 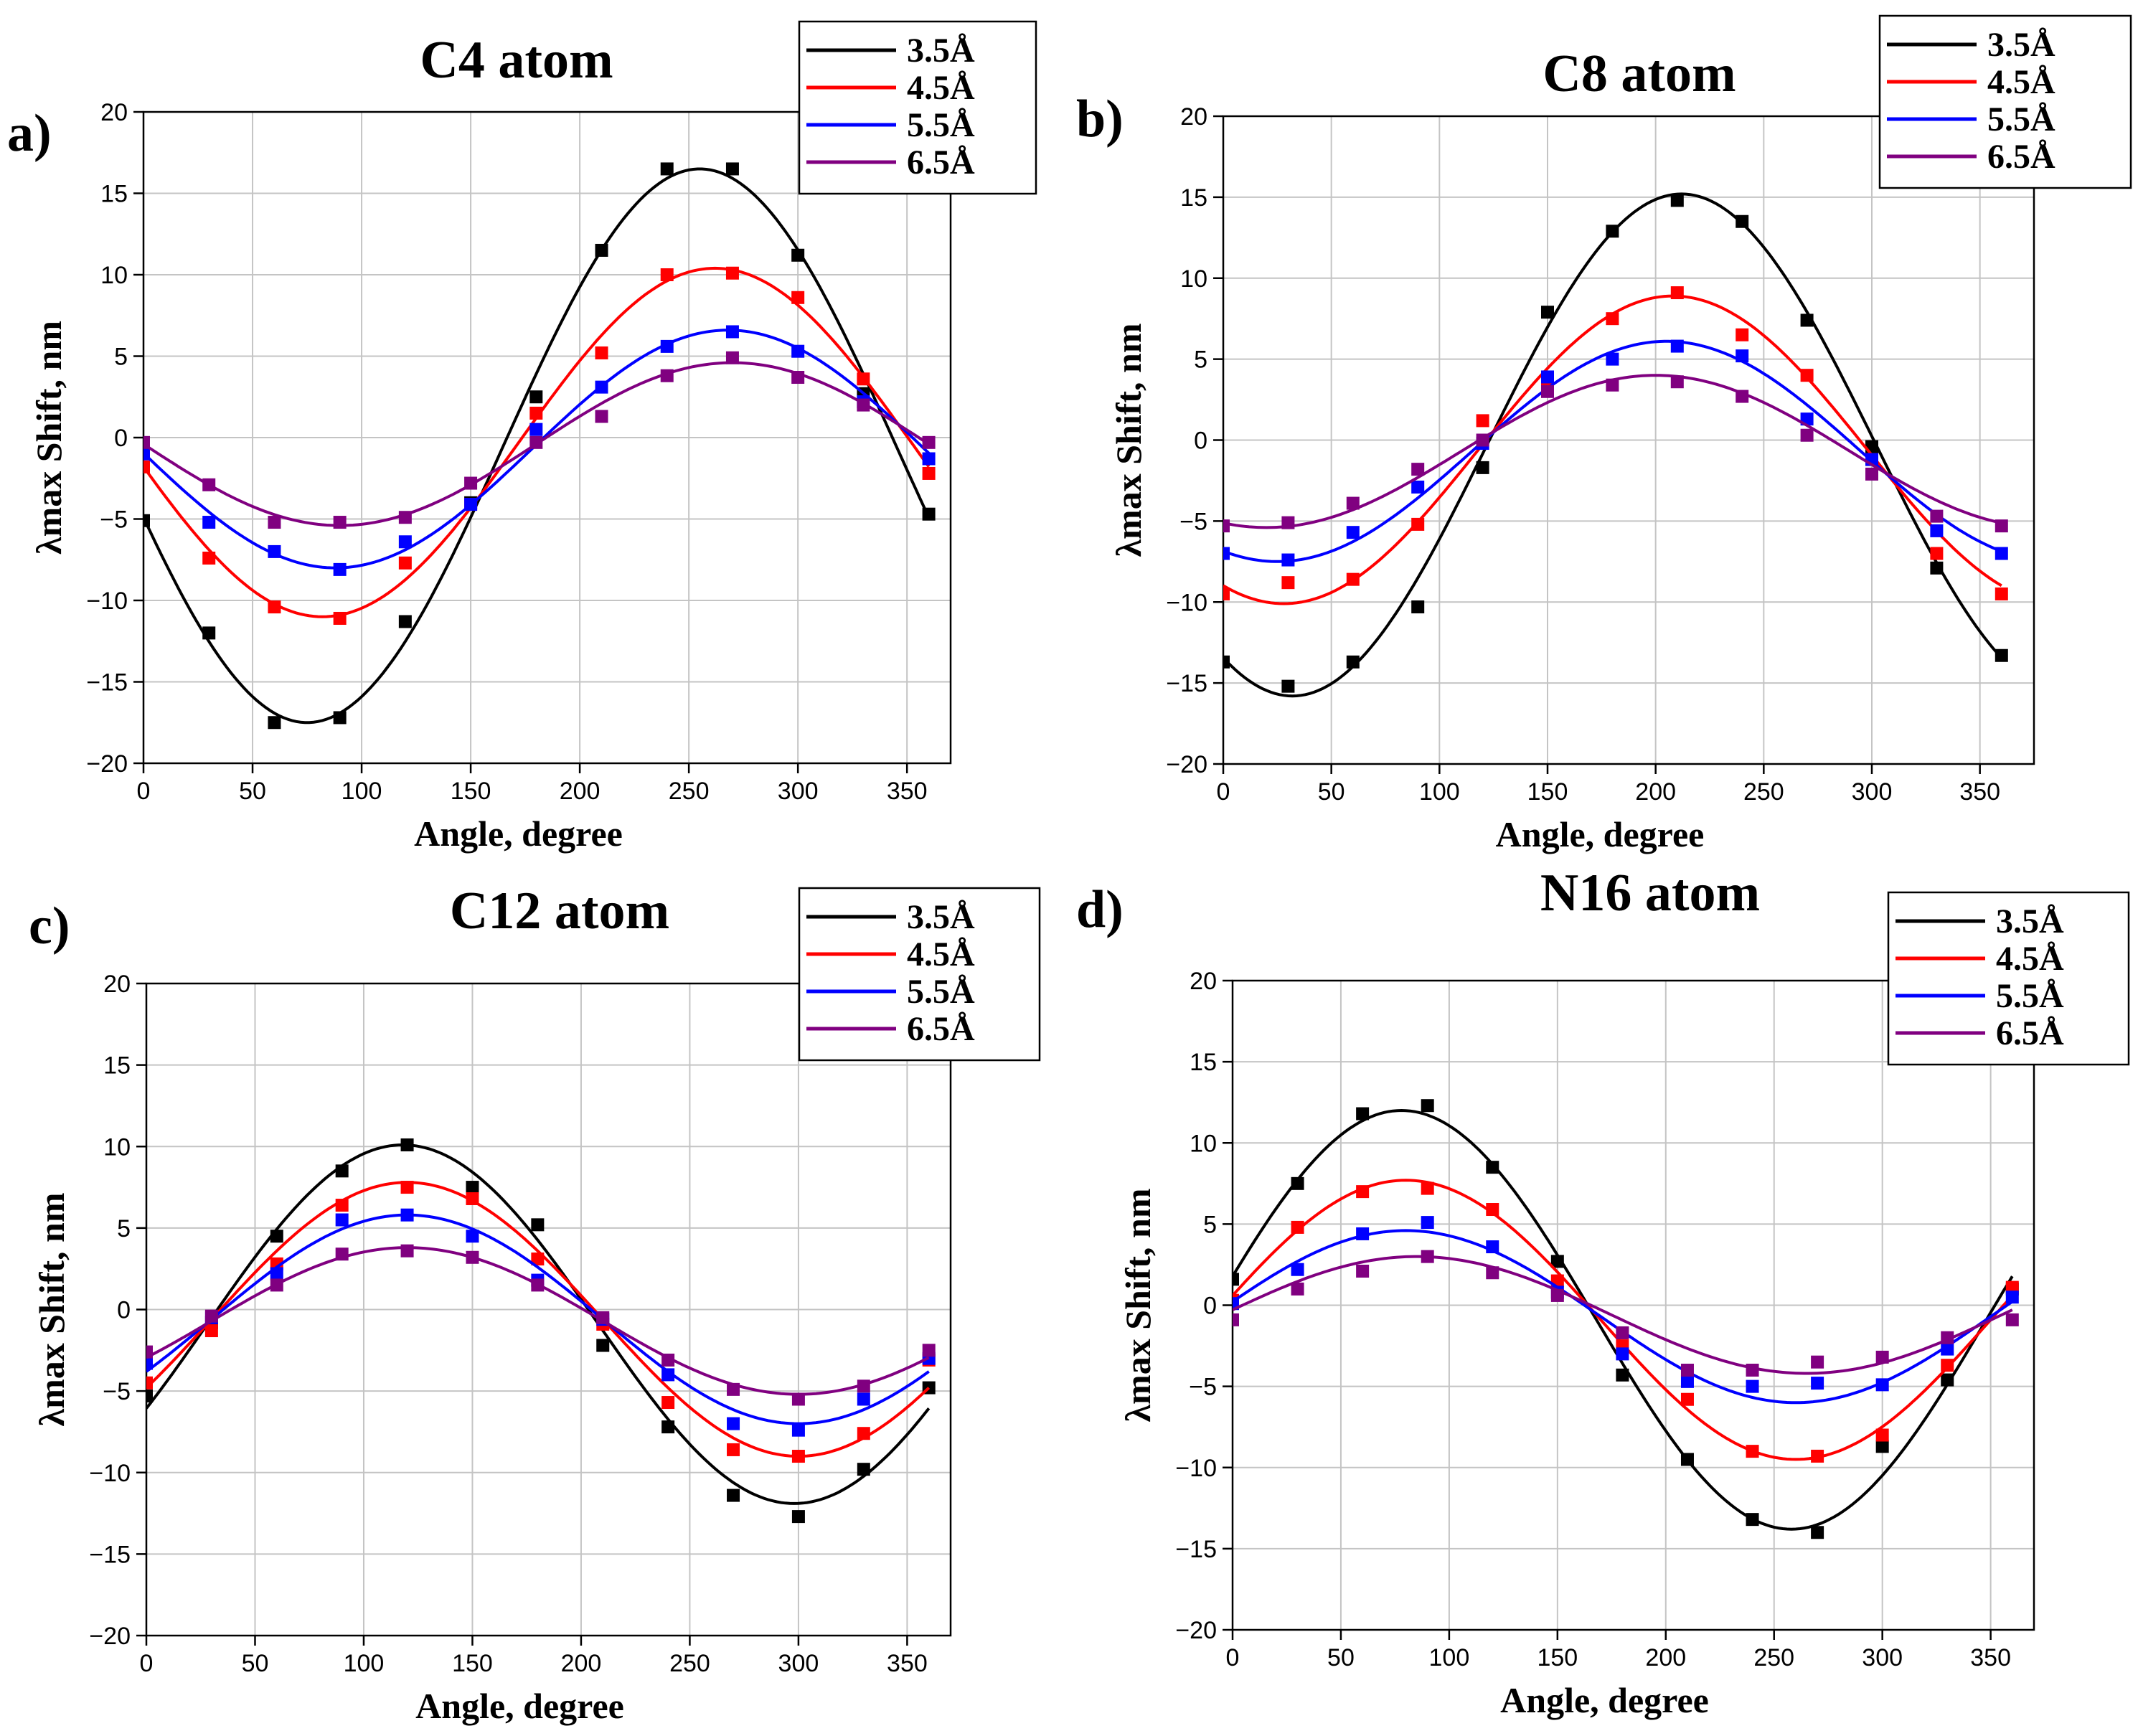 What do you see at coordinates (49, 926) in the screenshot?
I see `panel-letter: c)` at bounding box center [49, 926].